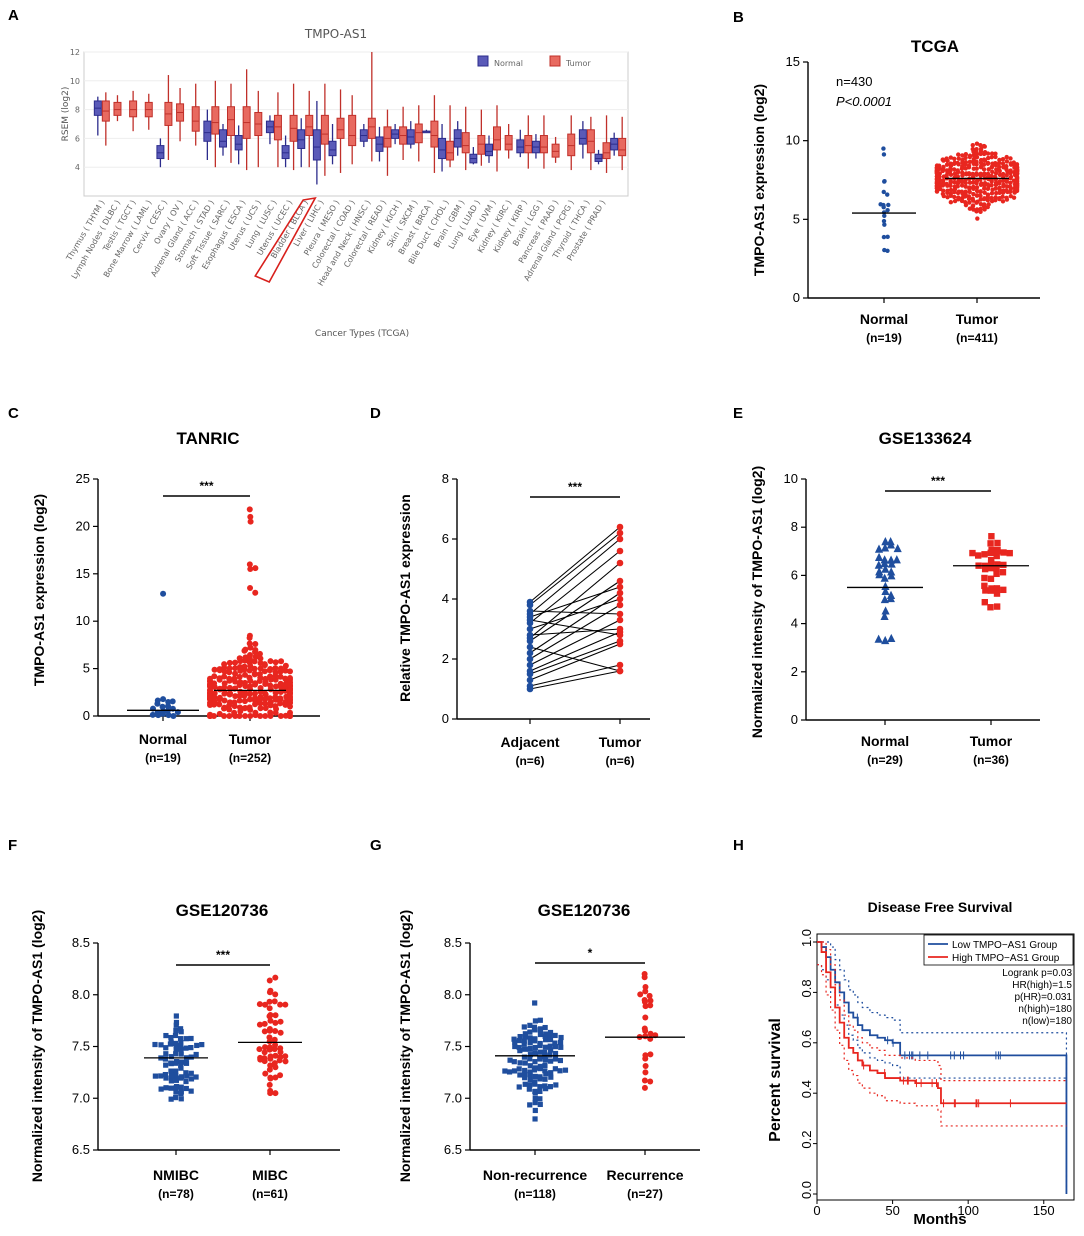 This screenshot has width=1084, height=1236. Describe the element at coordinates (83, 620) in the screenshot. I see `chart-c-ytick-label: 10` at that location.